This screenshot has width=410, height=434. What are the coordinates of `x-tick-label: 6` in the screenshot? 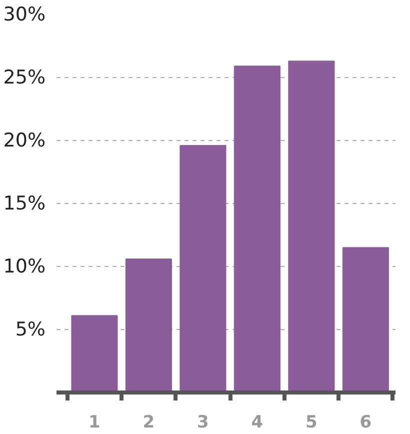 It's located at (366, 422).